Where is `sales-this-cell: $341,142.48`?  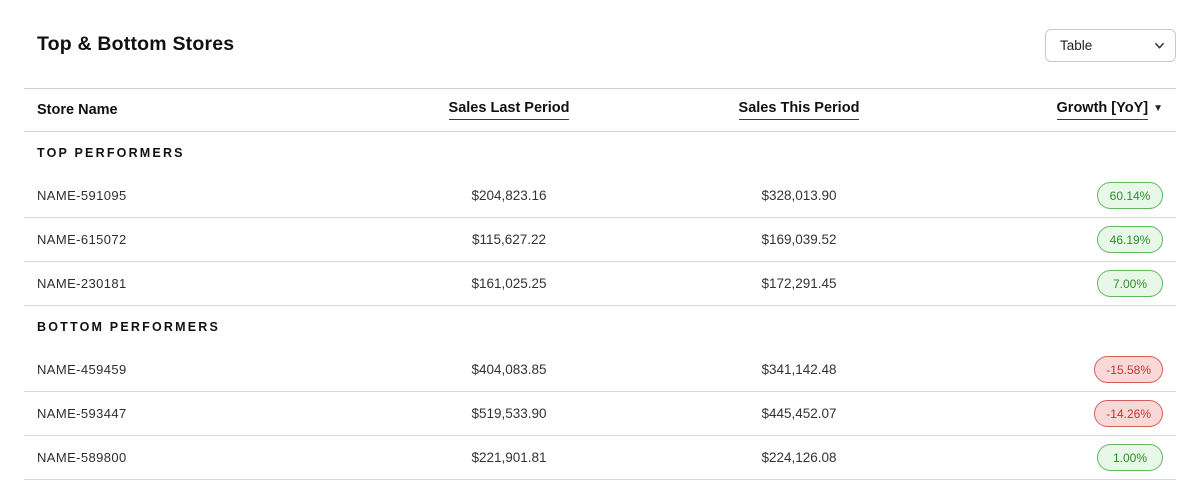
sales-this-cell: $341,142.48 is located at coordinates (799, 369).